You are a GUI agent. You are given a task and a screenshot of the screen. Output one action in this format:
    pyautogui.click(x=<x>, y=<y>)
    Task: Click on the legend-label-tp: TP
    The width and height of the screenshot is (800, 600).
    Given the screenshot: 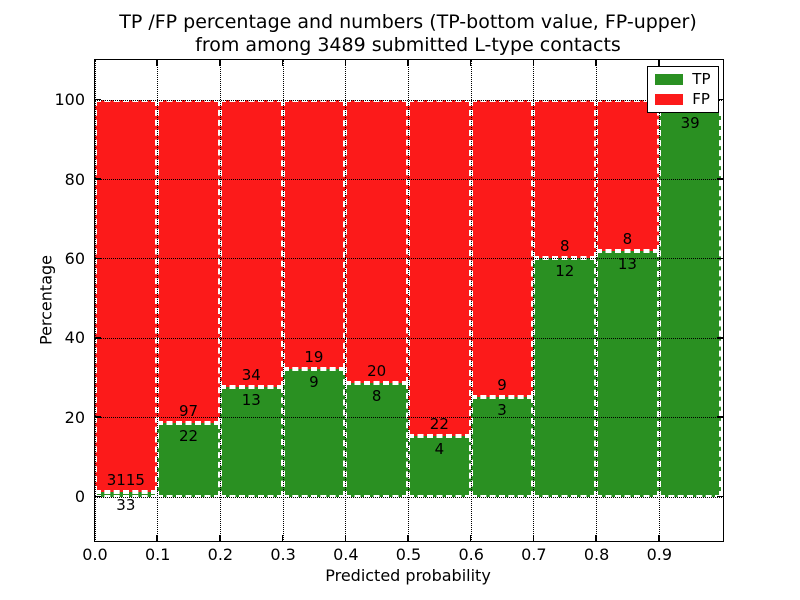 What is the action you would take?
    pyautogui.click(x=701, y=78)
    